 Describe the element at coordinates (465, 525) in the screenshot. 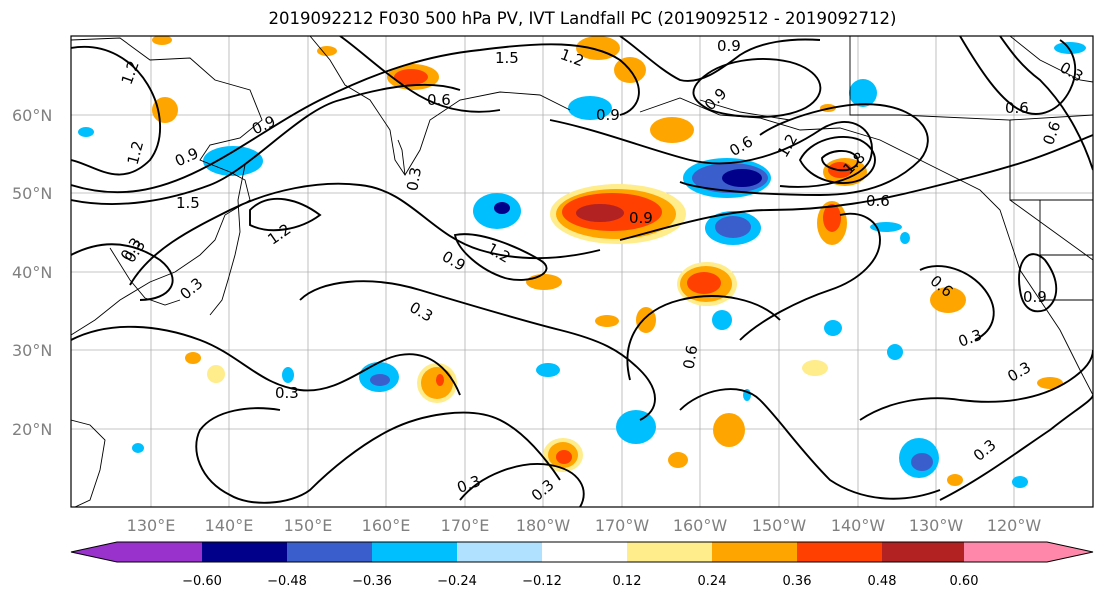

I see `lon-label: 170°E` at that location.